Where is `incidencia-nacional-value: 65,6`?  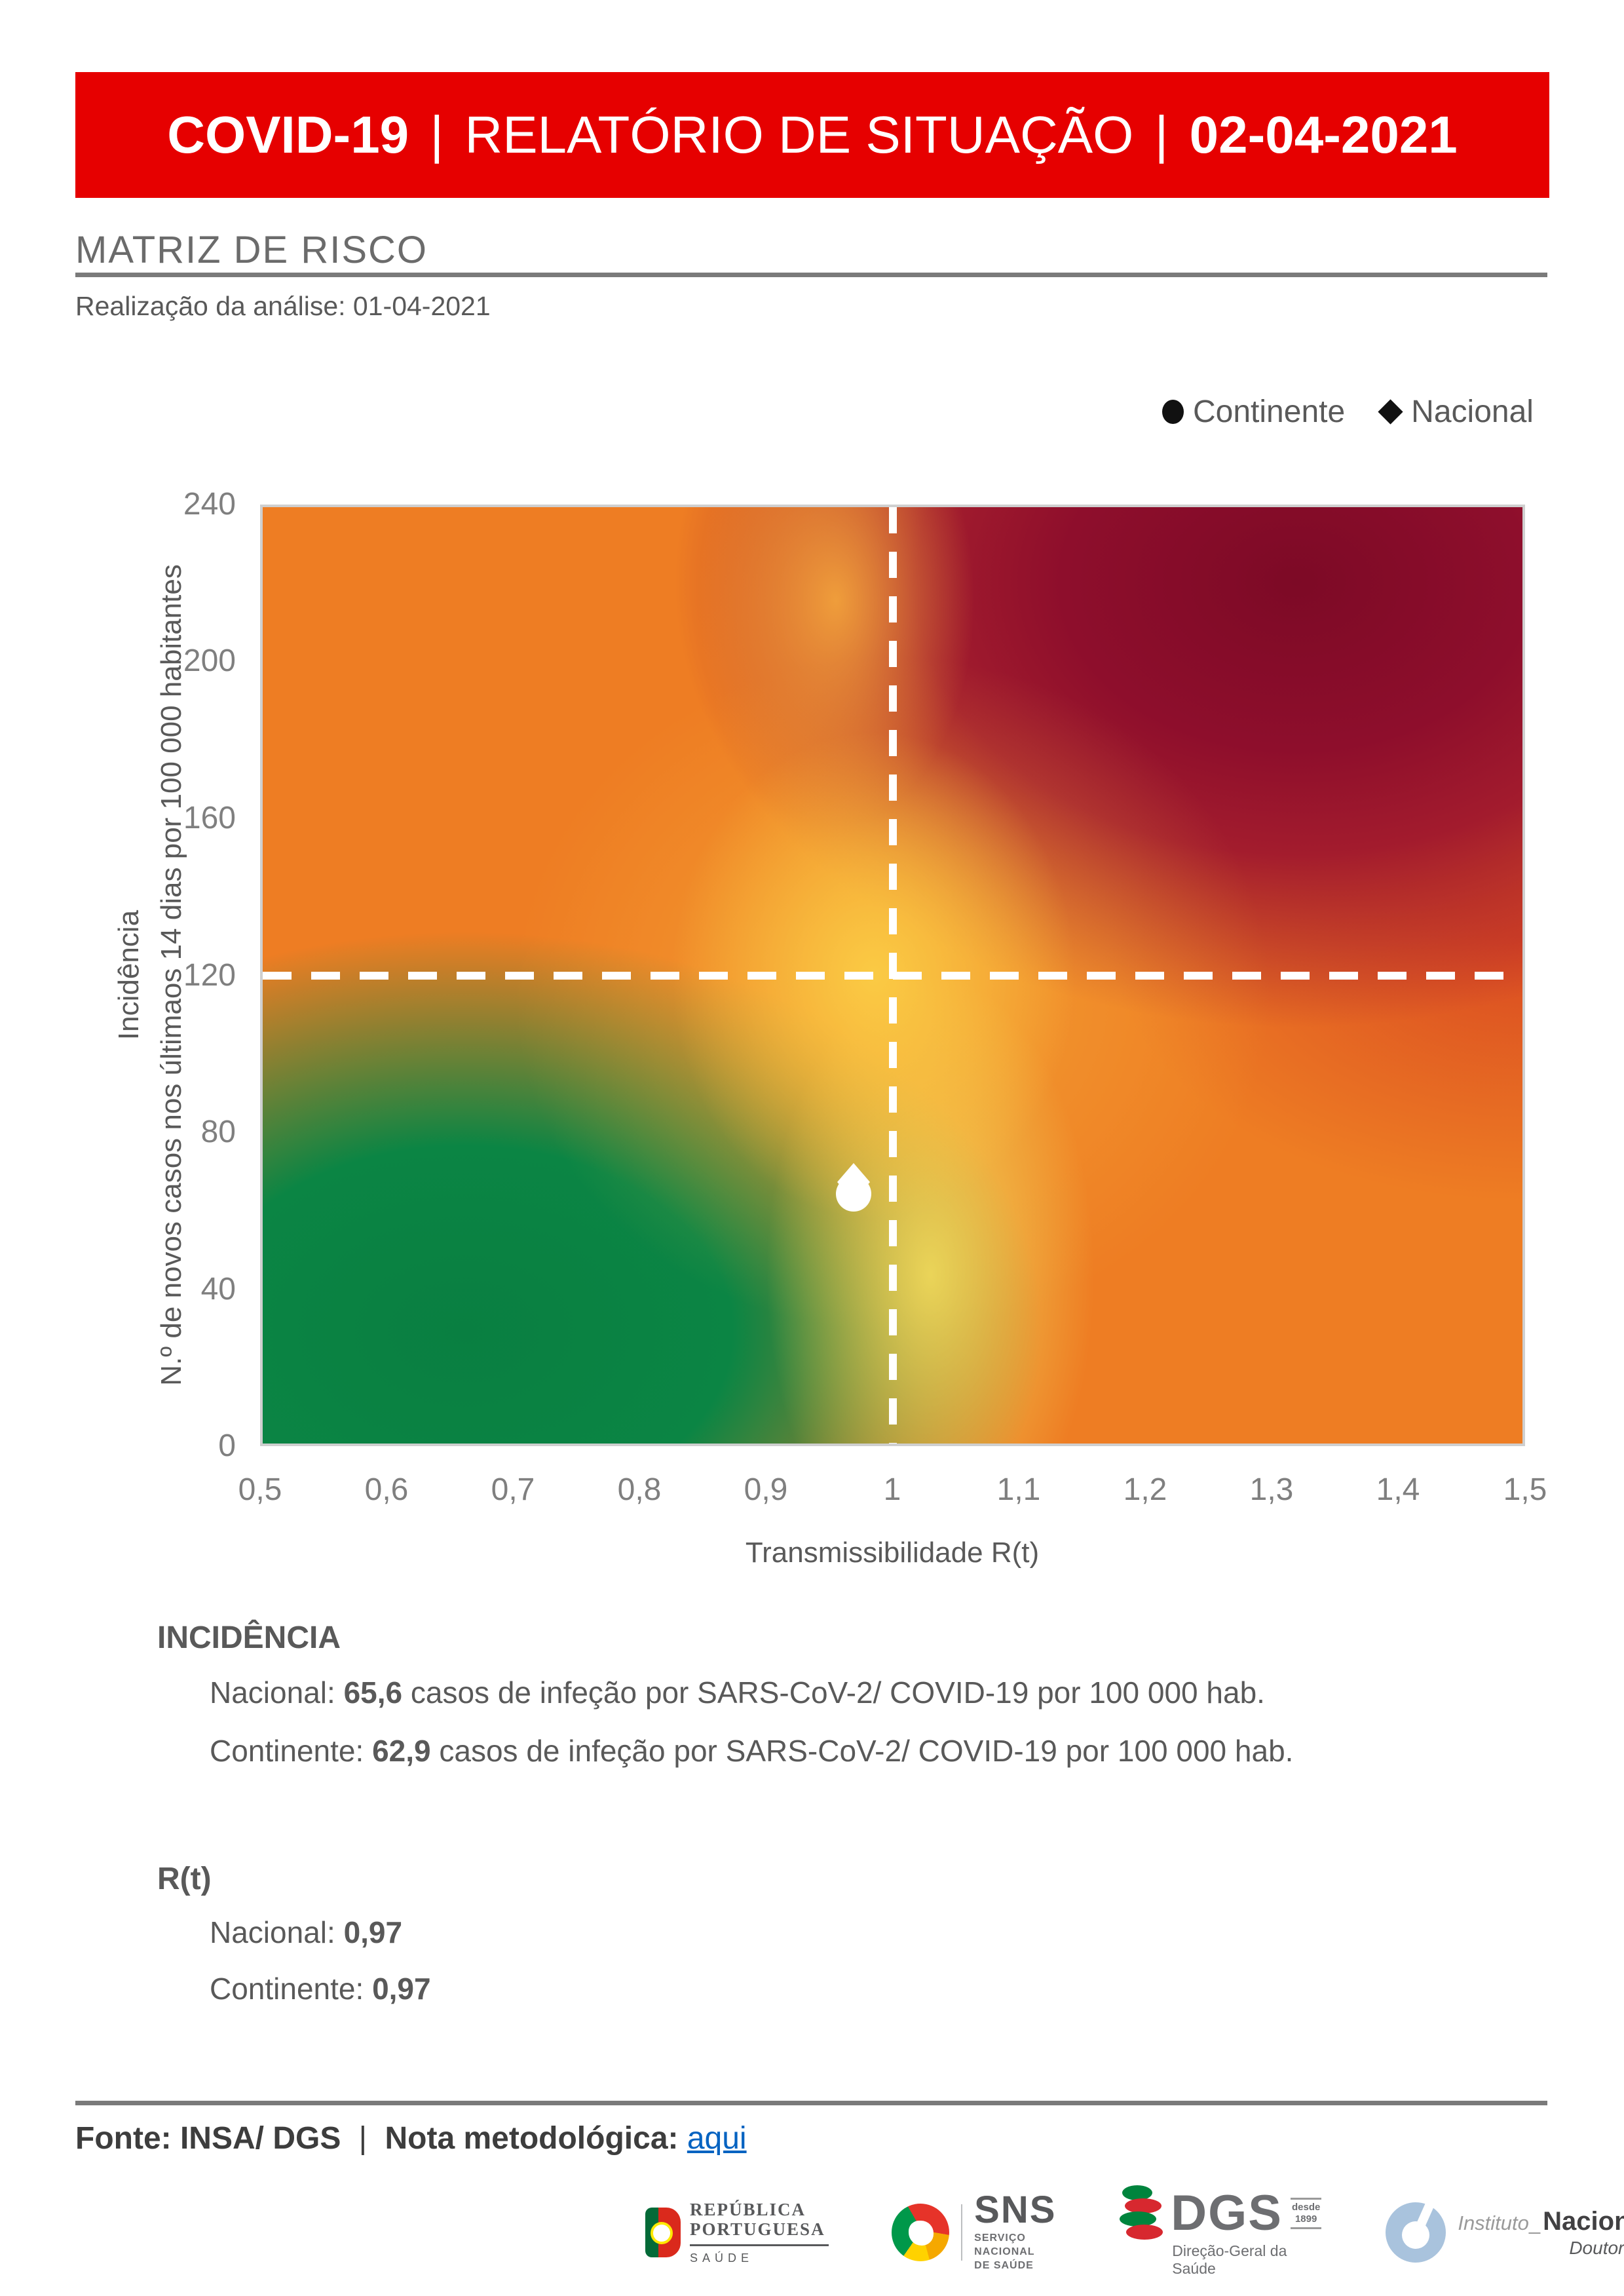 incidencia-nacional-value: 65,6 is located at coordinates (373, 1692).